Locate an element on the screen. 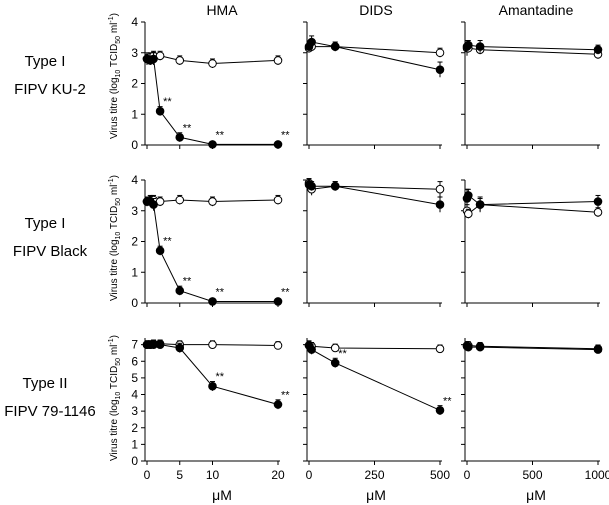 The image size is (609, 505). x-tick-label: 10 is located at coordinates (213, 475).